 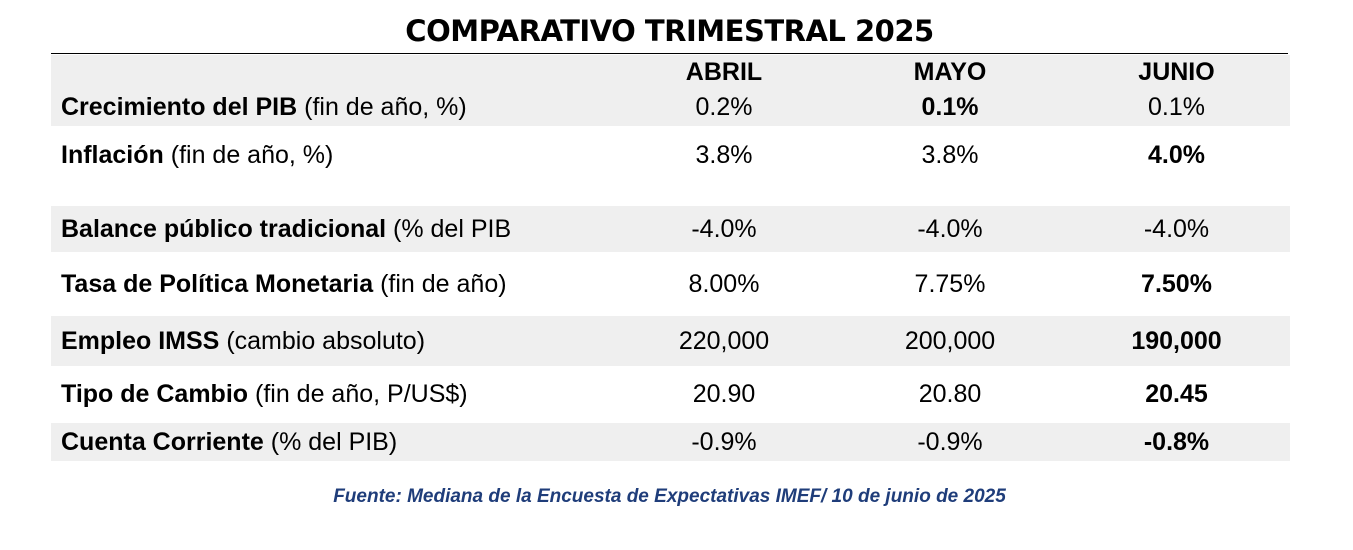 I want to click on row-label: Inflación (fin de año, %), so click(x=331, y=166).